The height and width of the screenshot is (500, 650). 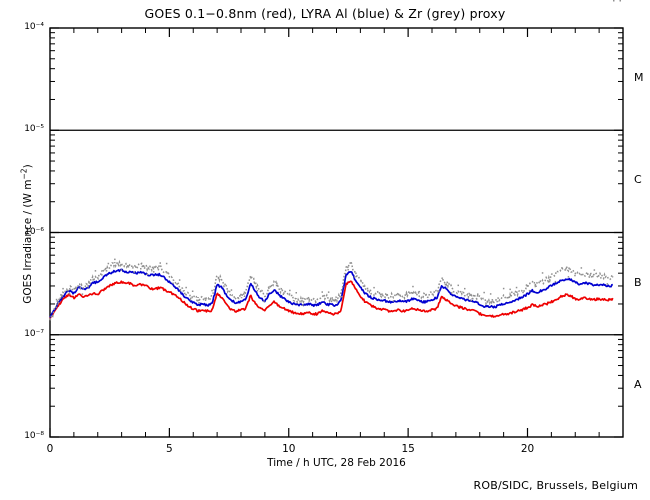 I want to click on series-line-zr, so click(x=331, y=290).